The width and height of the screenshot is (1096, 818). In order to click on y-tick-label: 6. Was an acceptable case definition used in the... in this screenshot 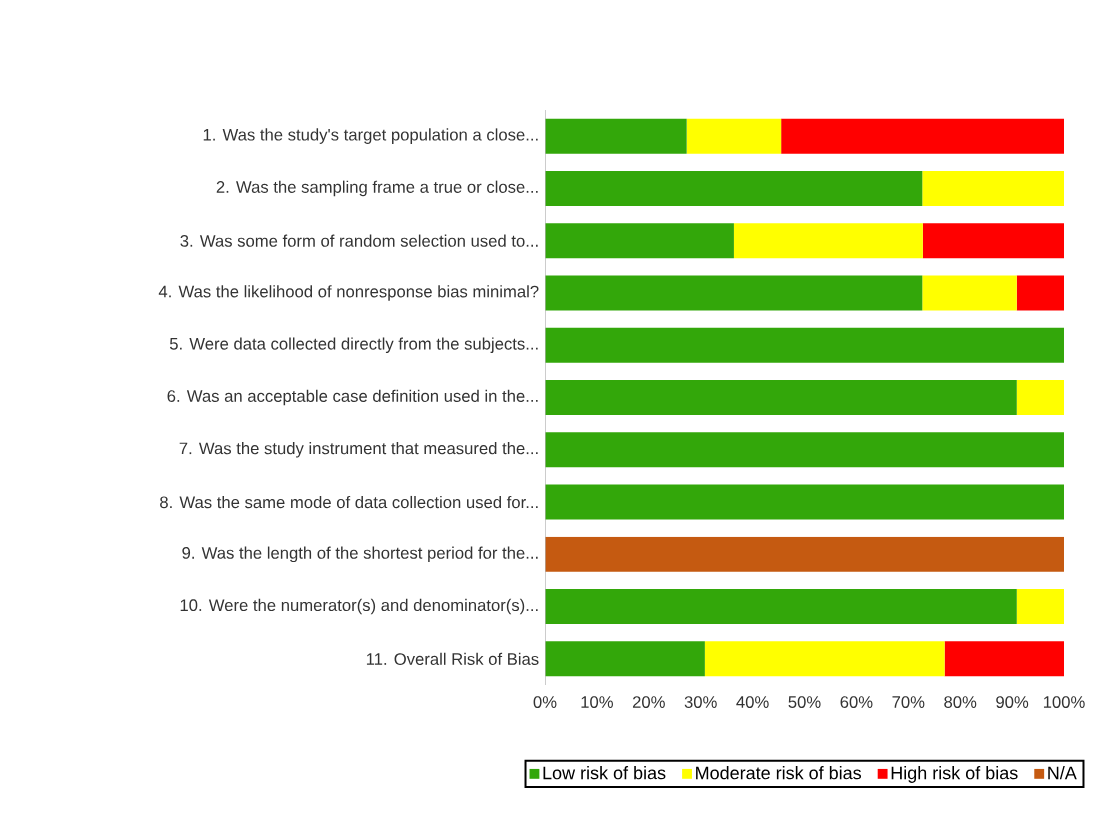, I will do `click(352, 397)`.